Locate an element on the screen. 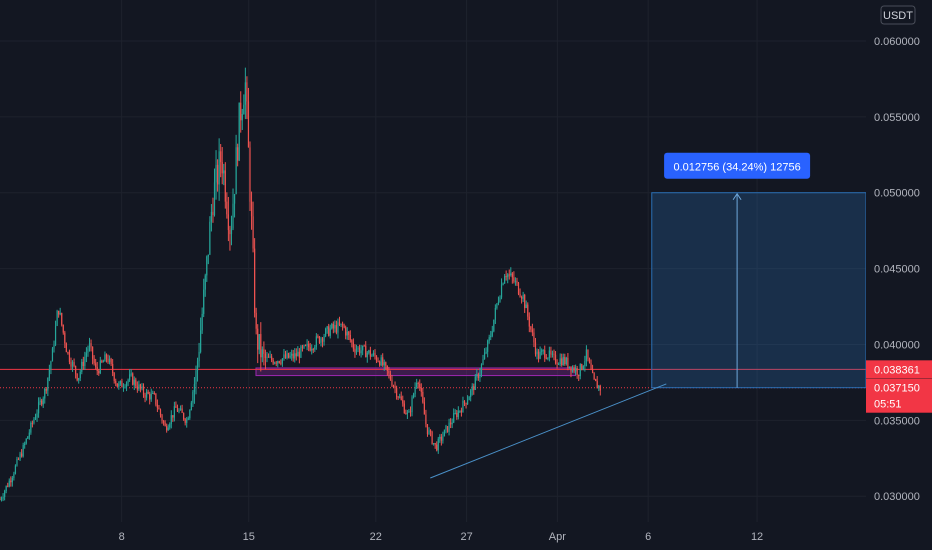 This screenshot has width=932, height=550. currency-label: USDT is located at coordinates (898, 16).